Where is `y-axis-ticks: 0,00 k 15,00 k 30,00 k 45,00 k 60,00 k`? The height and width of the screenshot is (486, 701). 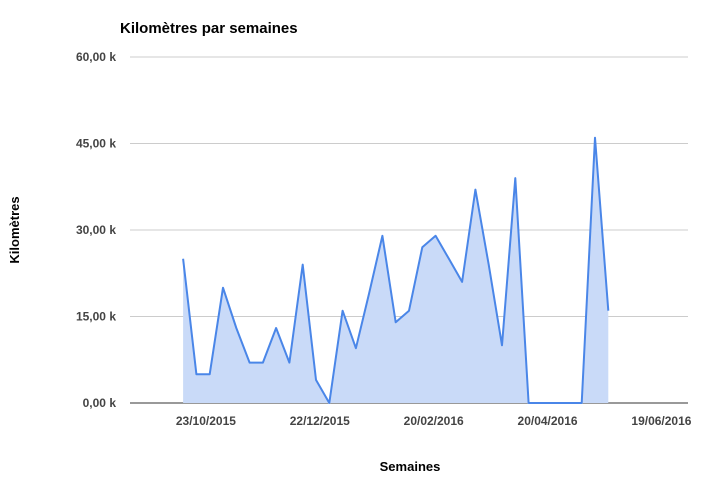 y-axis-ticks: 0,00 k 15,00 k 30,00 k 45,00 k 60,00 k is located at coordinates (96, 230).